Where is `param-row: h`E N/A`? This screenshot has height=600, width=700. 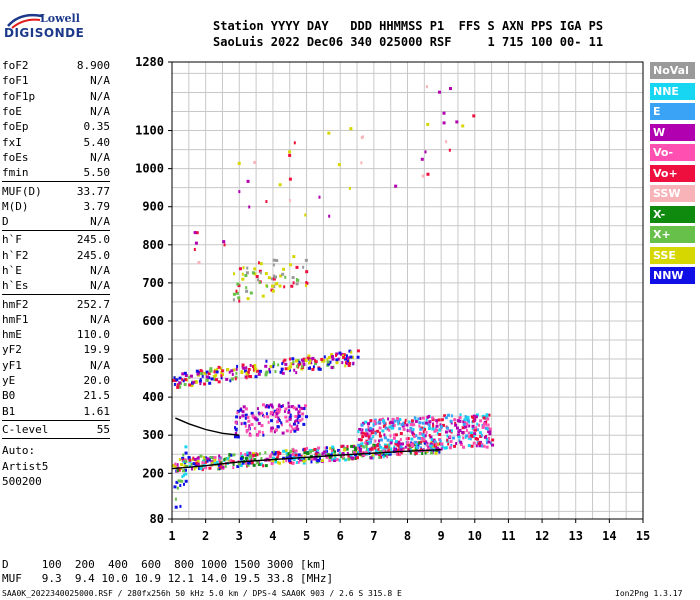 param-row: h`E N/A is located at coordinates (56, 270).